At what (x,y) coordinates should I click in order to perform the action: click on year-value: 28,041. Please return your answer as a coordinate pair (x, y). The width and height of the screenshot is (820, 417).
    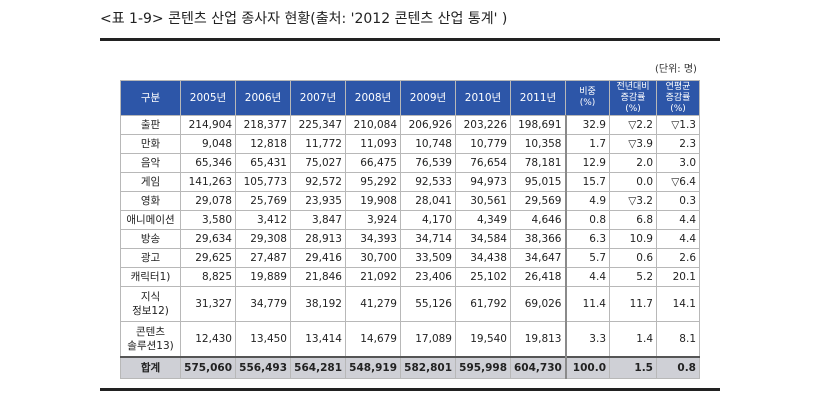
    Looking at the image, I should click on (428, 201).